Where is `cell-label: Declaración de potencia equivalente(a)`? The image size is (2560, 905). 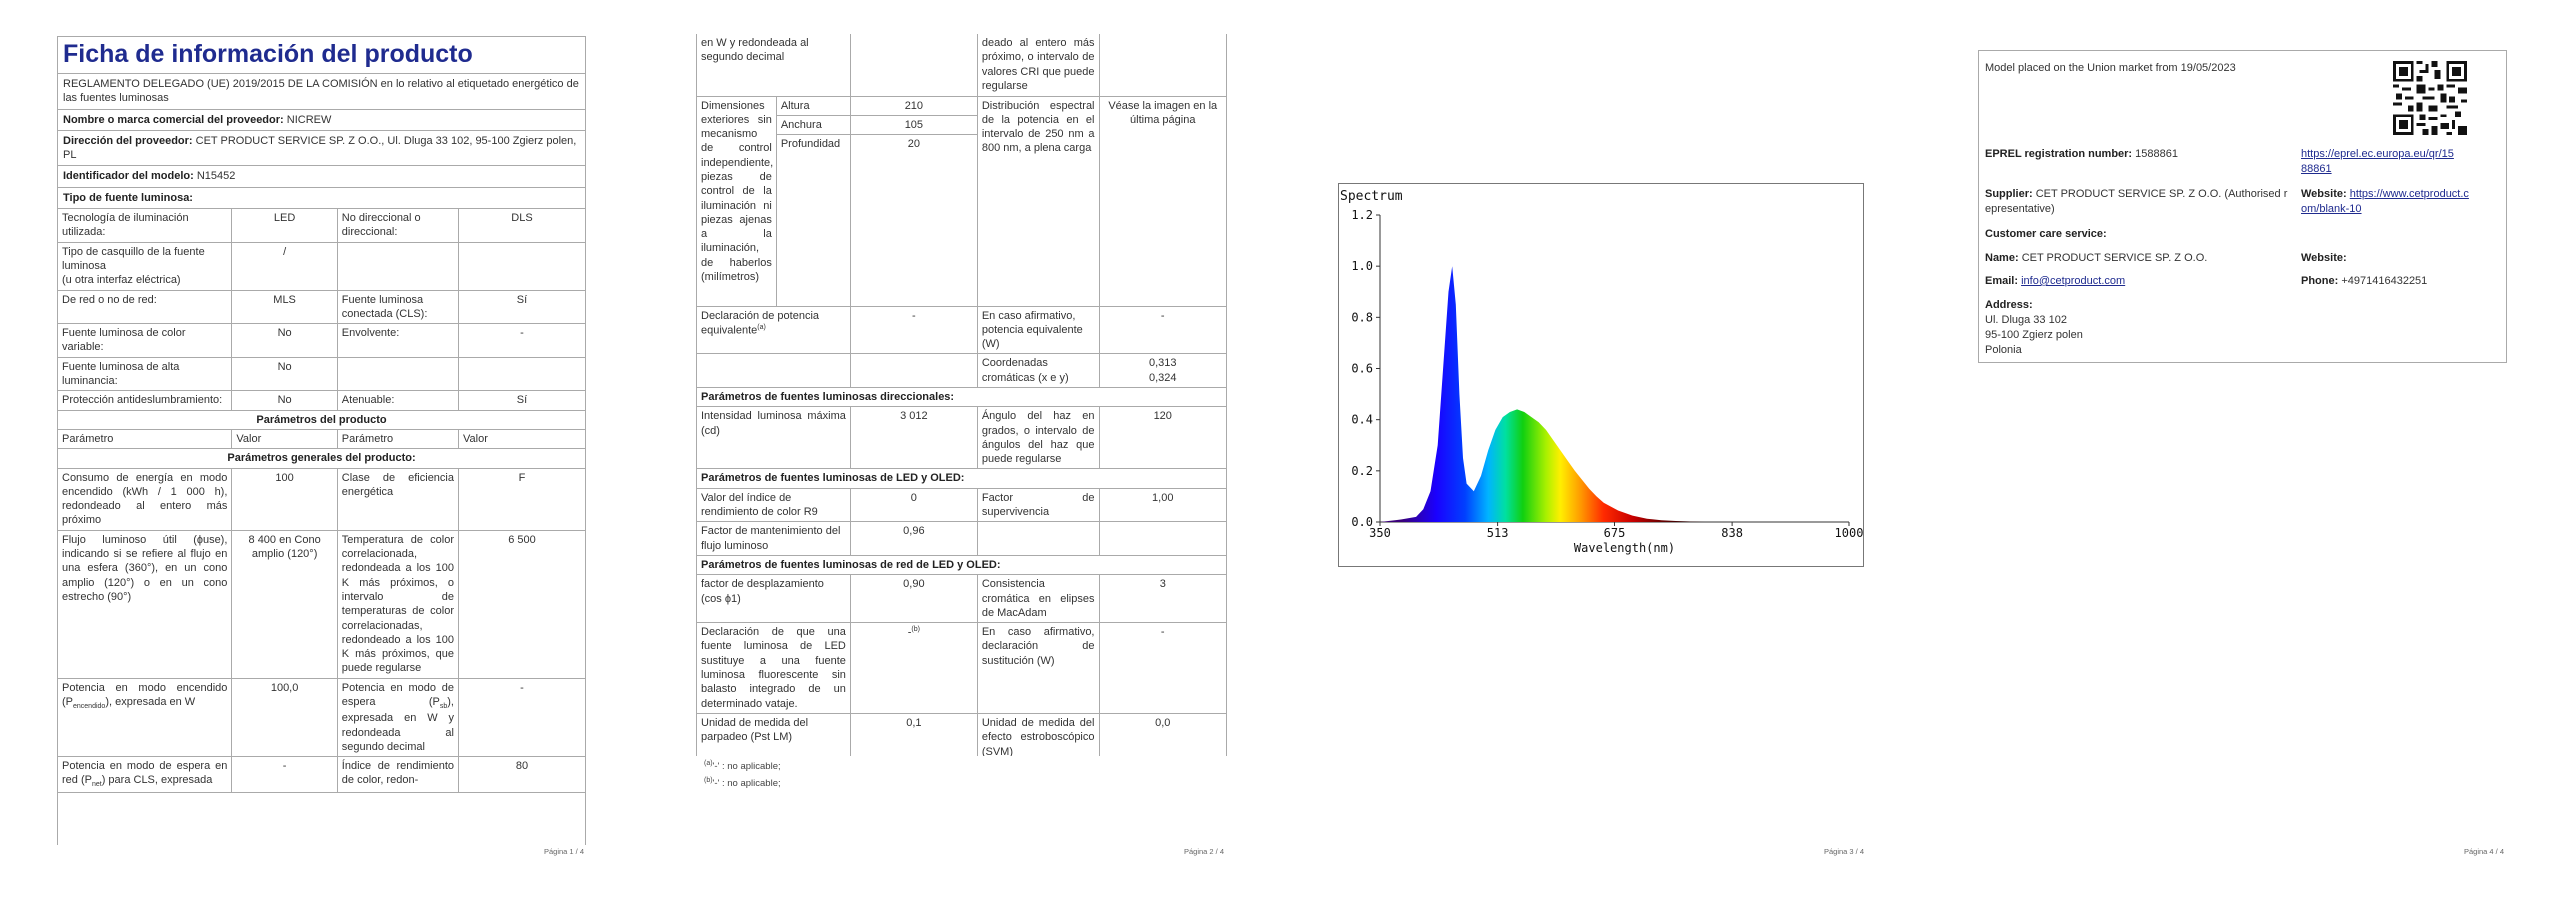
cell-label: Declaración de potencia equivalente(a) is located at coordinates (774, 330).